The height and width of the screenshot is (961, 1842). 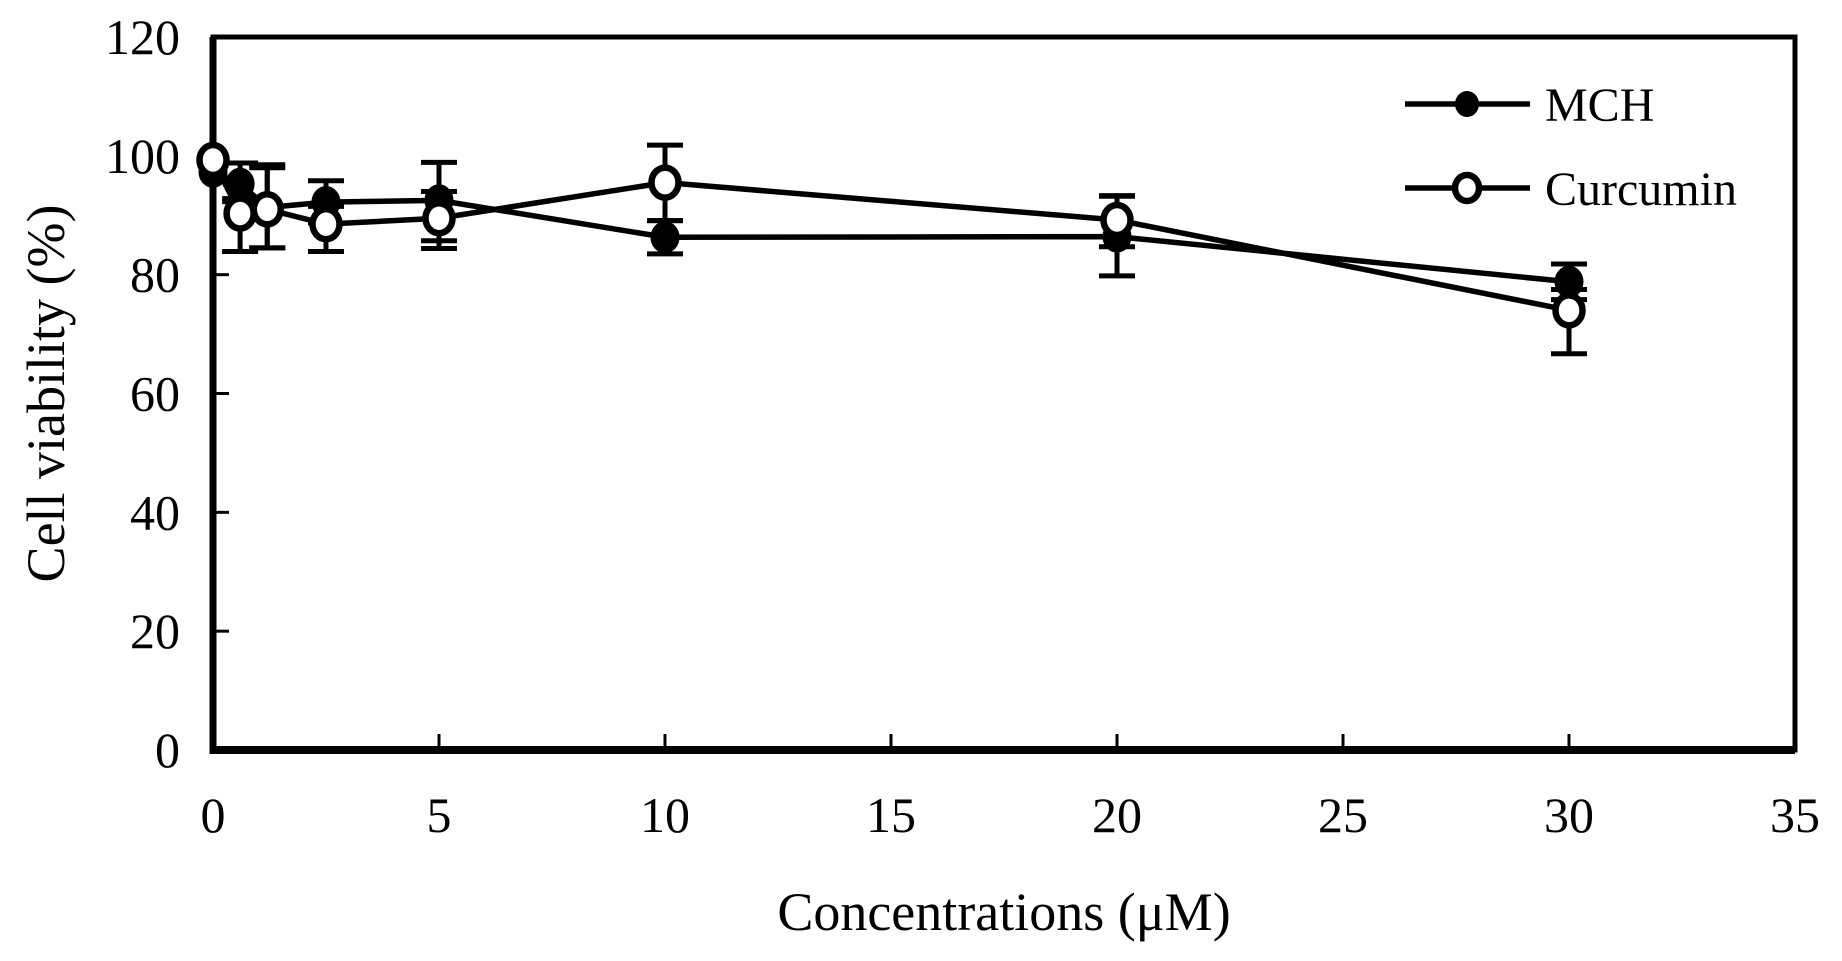 I want to click on x-tick-label: 10, so click(x=665, y=815).